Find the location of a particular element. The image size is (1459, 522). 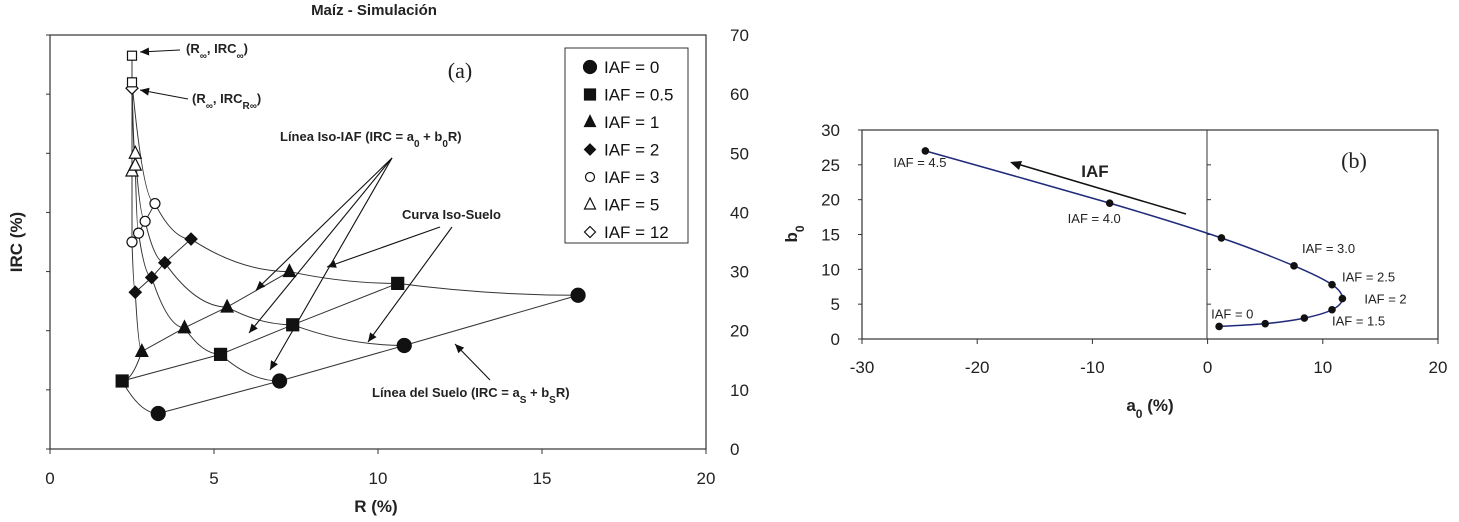

chart-b-y-tick-label: 25 is located at coordinates (830, 165).